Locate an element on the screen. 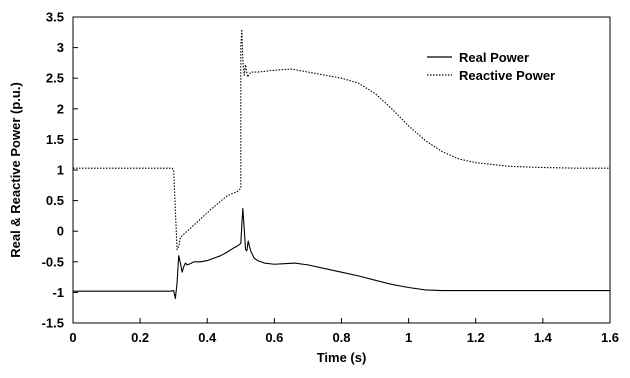 Image resolution: width=630 pixels, height=378 pixels. x-tick-label: 1 is located at coordinates (408, 337).